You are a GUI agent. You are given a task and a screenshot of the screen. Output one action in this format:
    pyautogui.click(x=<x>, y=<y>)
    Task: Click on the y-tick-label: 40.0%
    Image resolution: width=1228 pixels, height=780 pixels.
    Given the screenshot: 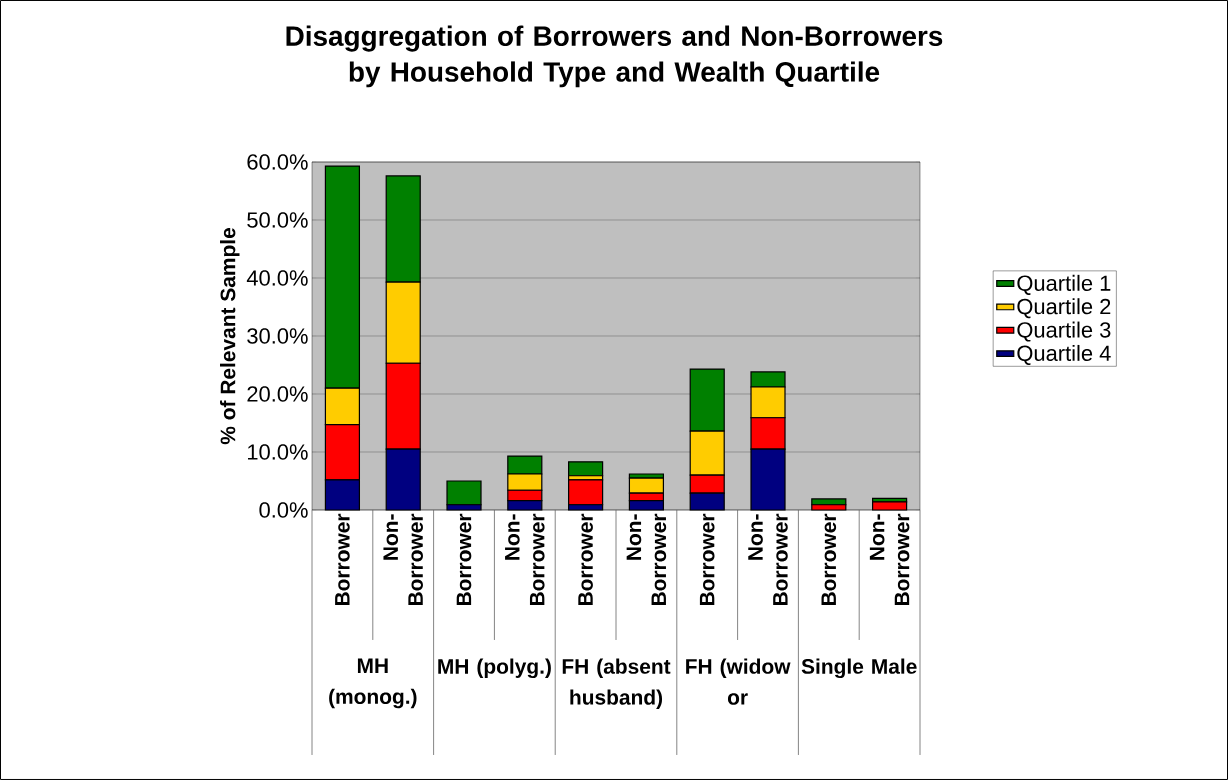 What is the action you would take?
    pyautogui.click(x=277, y=278)
    